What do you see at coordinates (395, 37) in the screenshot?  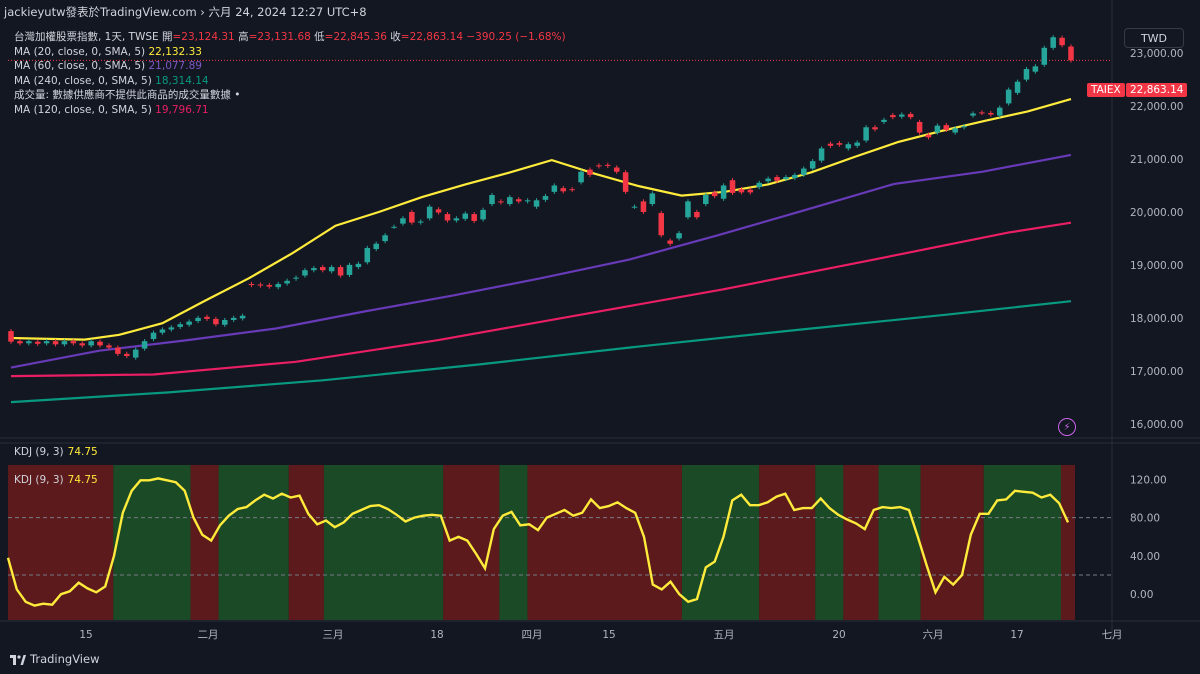 I see `close-label: 收` at bounding box center [395, 37].